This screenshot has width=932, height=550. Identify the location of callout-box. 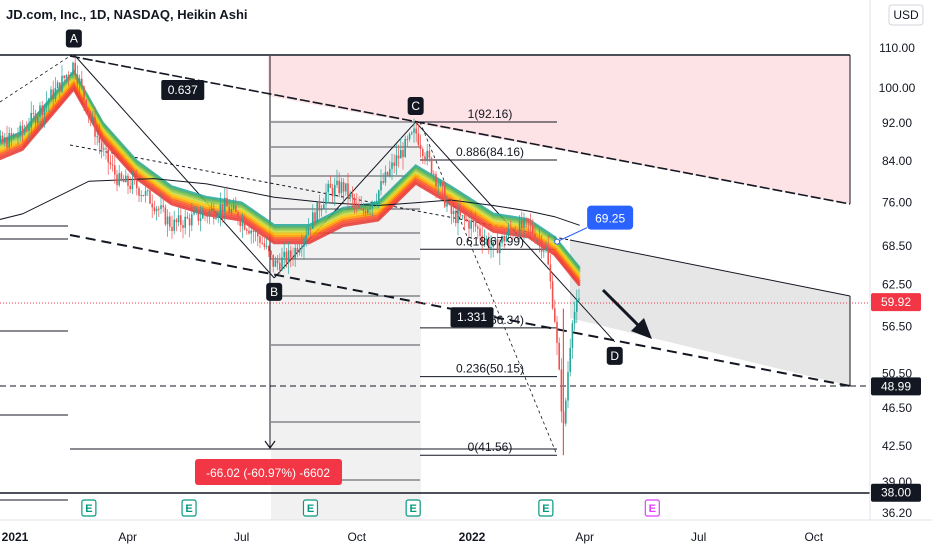
(610, 217).